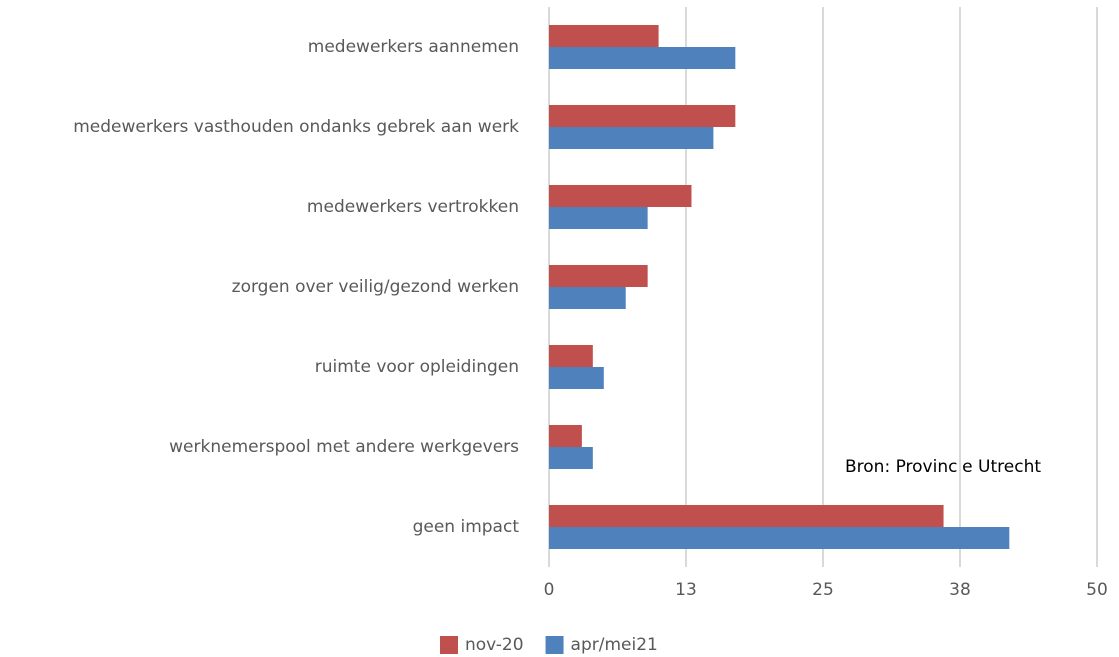 The image size is (1119, 657). Describe the element at coordinates (1097, 590) in the screenshot. I see `x-tick-label: 50` at that location.